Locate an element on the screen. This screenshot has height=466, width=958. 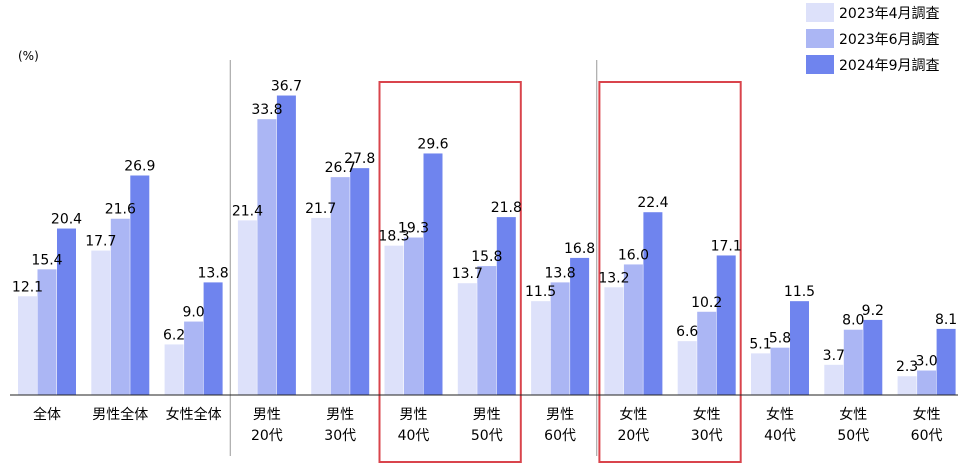
value-label: 36.7 is located at coordinates (286, 87).